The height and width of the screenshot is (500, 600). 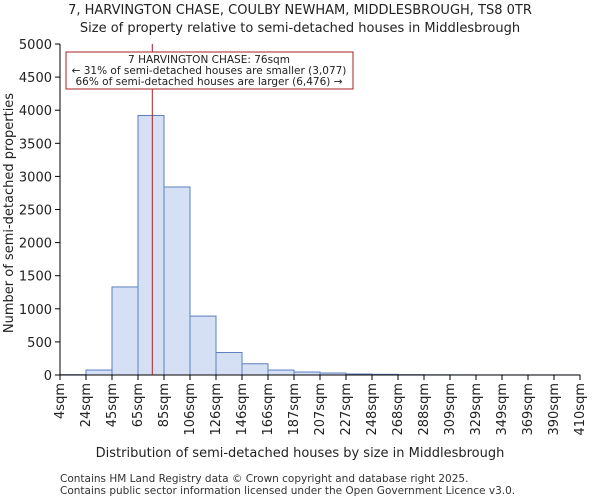 I want to click on y-axis-label: Number of semi-detached properties, so click(x=9, y=213).